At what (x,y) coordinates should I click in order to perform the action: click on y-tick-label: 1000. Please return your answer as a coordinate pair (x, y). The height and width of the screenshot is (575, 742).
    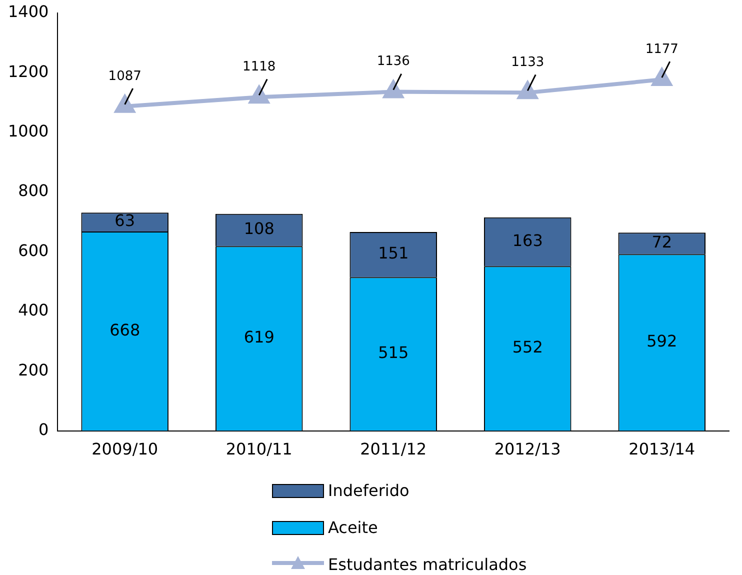
    Looking at the image, I should click on (28, 131).